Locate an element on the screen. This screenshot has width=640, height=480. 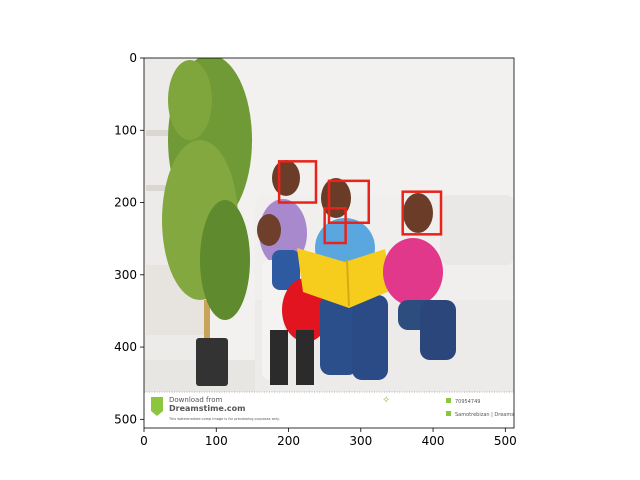
book is located at coordinates (344, 278).